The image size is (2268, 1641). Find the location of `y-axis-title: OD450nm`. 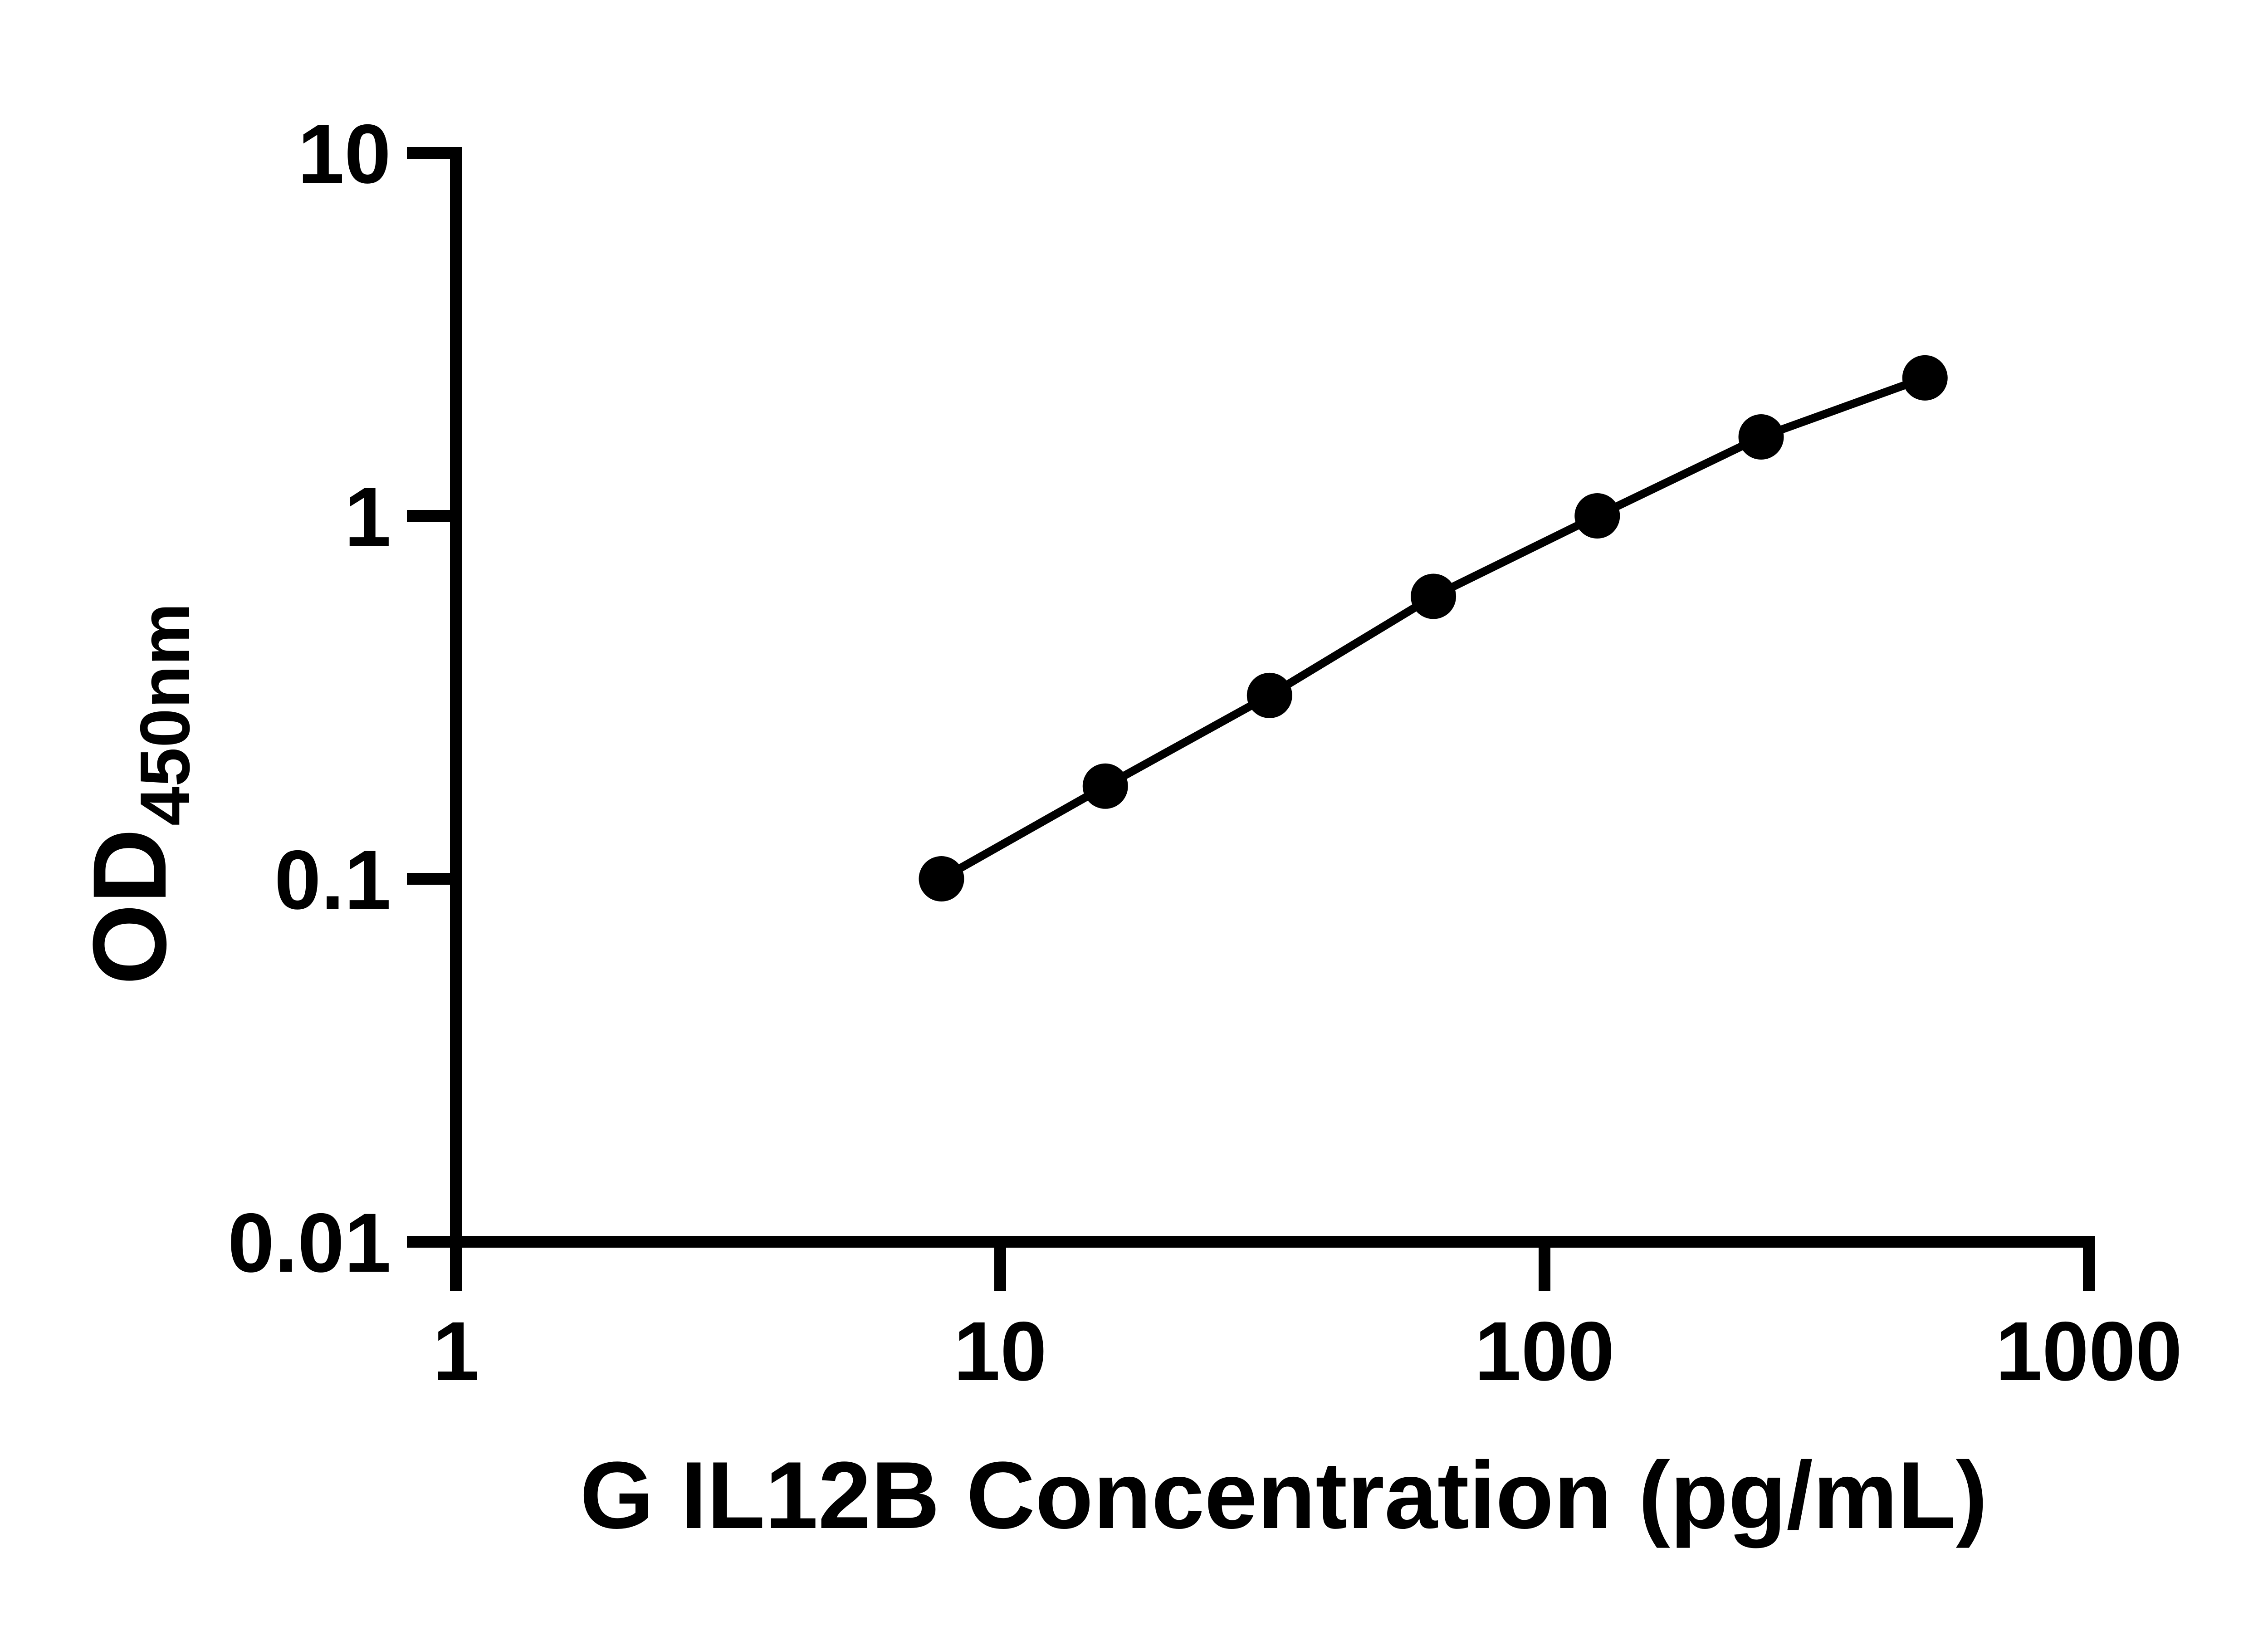

y-axis-title: OD450nm is located at coordinates (137, 794).